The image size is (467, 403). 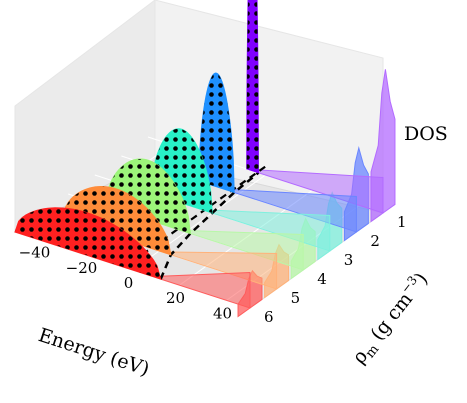 What do you see at coordinates (402, 222) in the screenshot?
I see `y-tick-label-0: 1` at bounding box center [402, 222].